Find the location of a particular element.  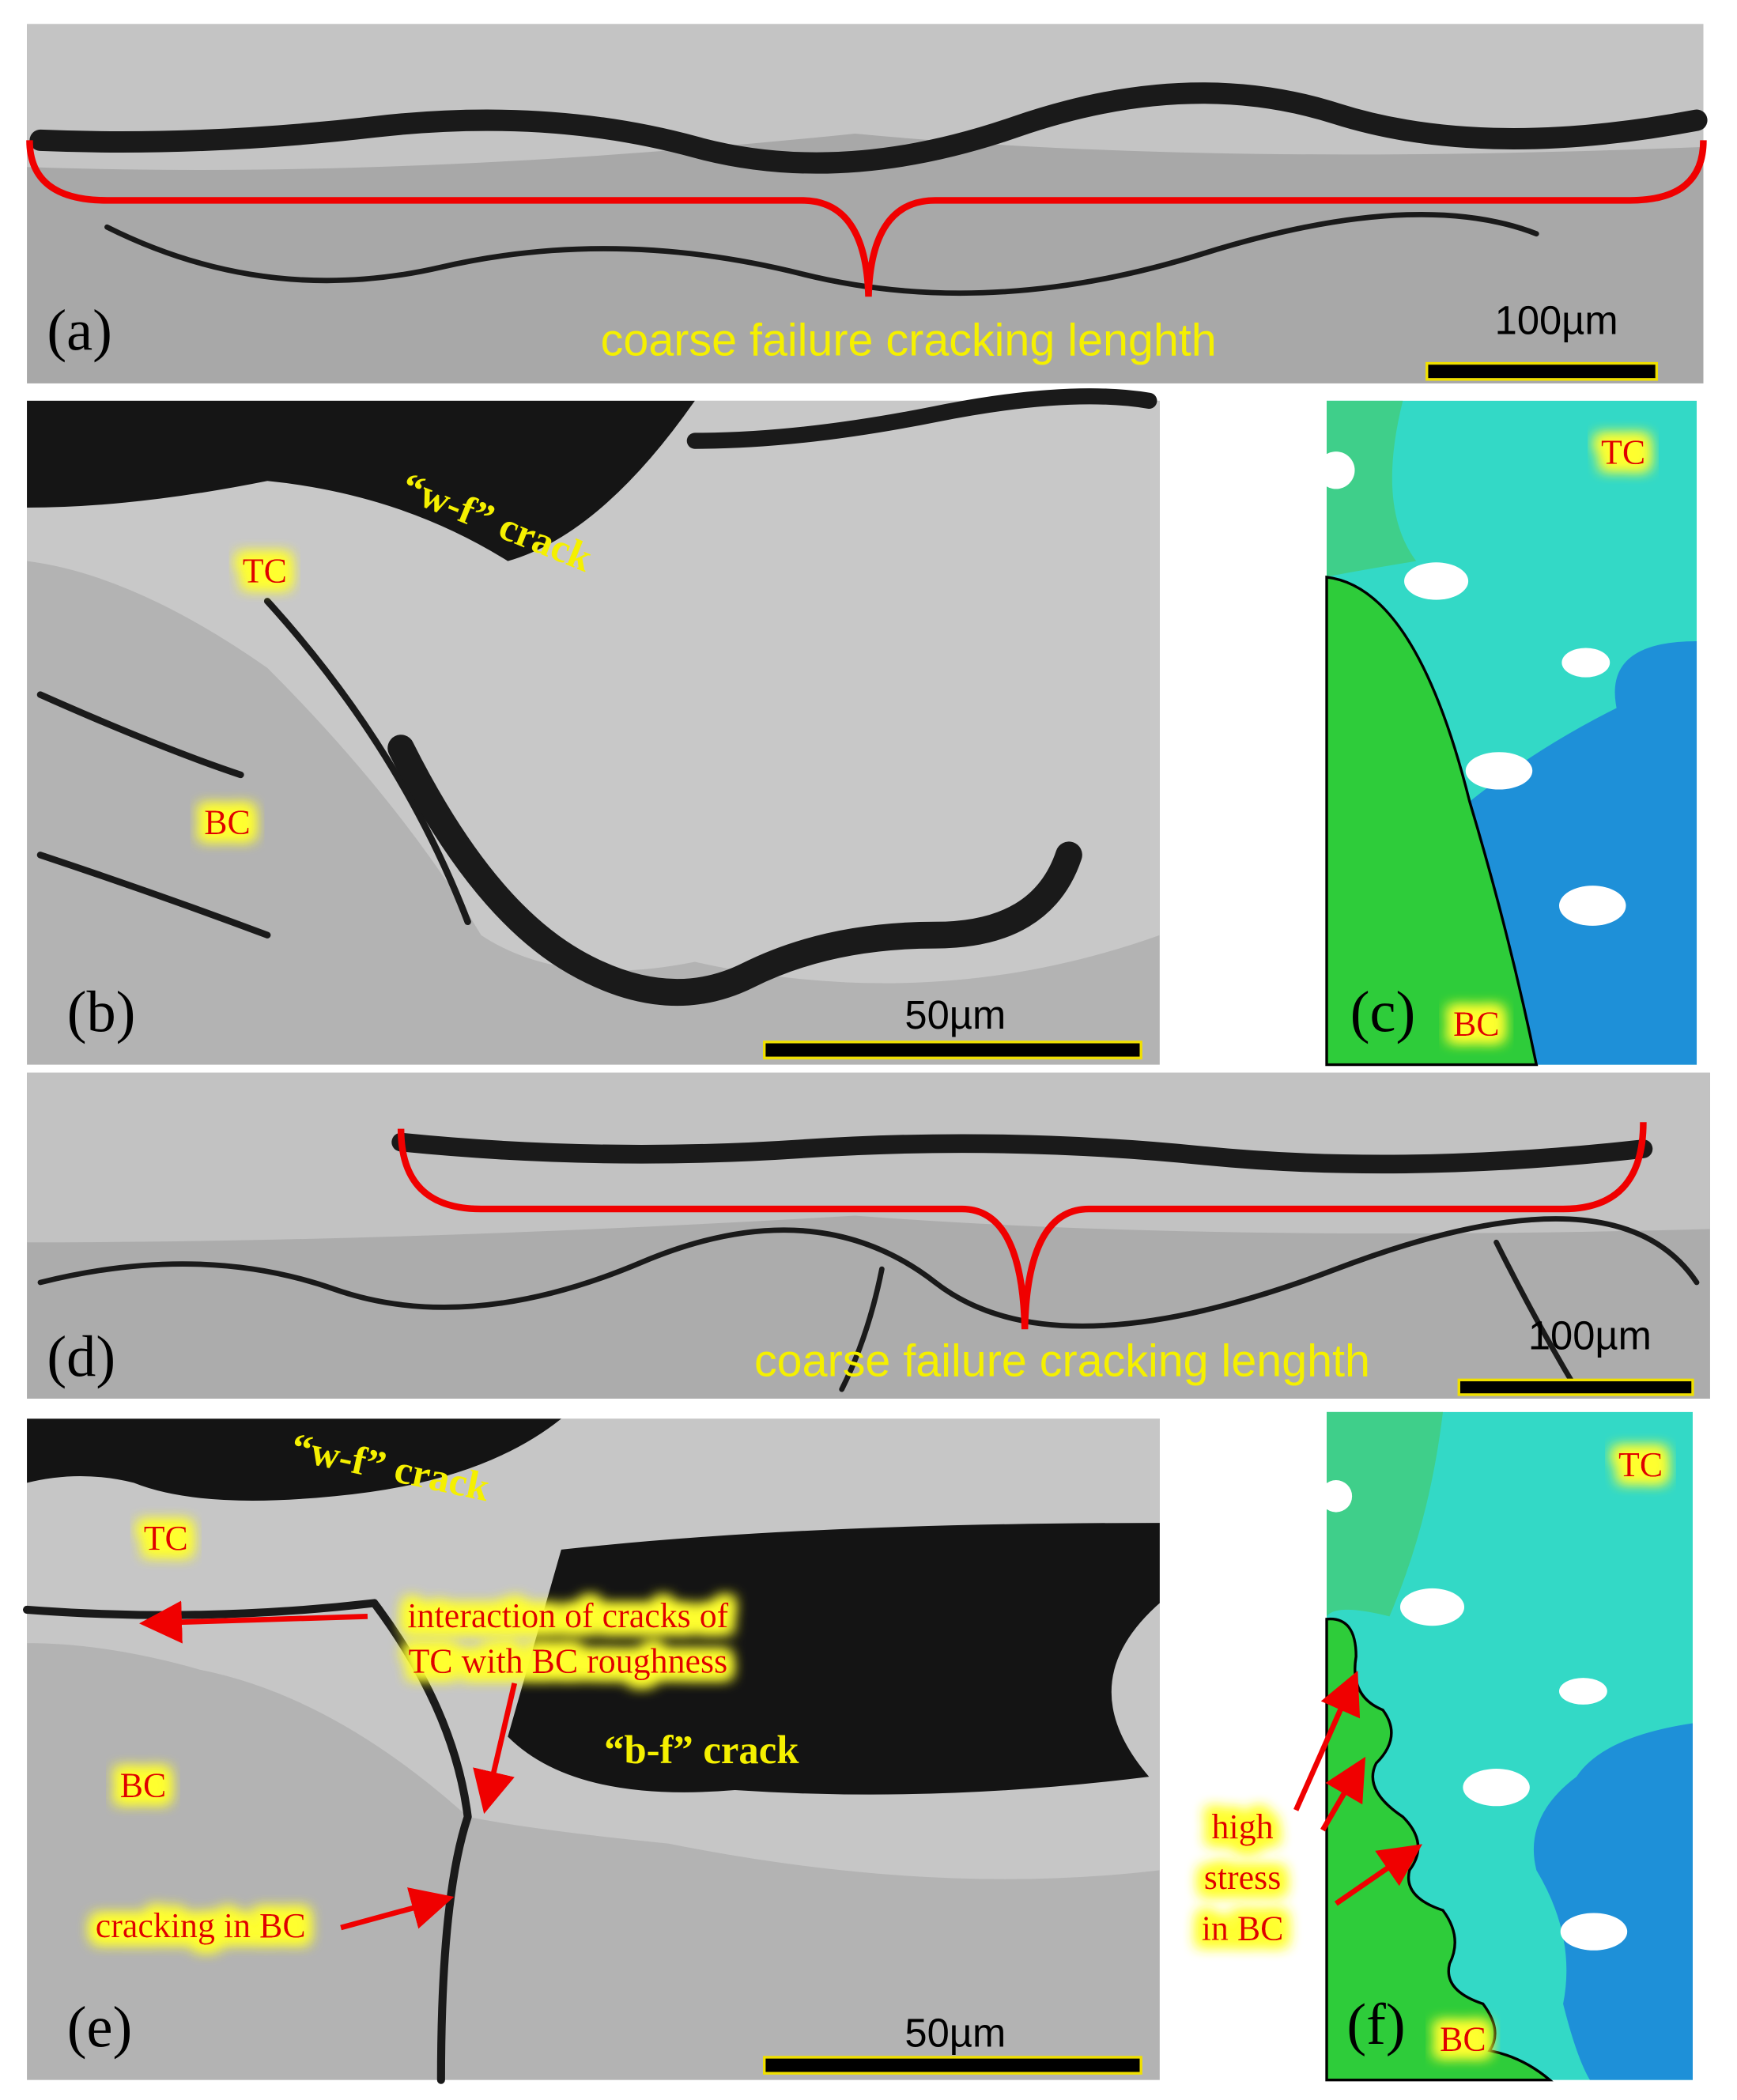

note-line: high is located at coordinates (1243, 1826).